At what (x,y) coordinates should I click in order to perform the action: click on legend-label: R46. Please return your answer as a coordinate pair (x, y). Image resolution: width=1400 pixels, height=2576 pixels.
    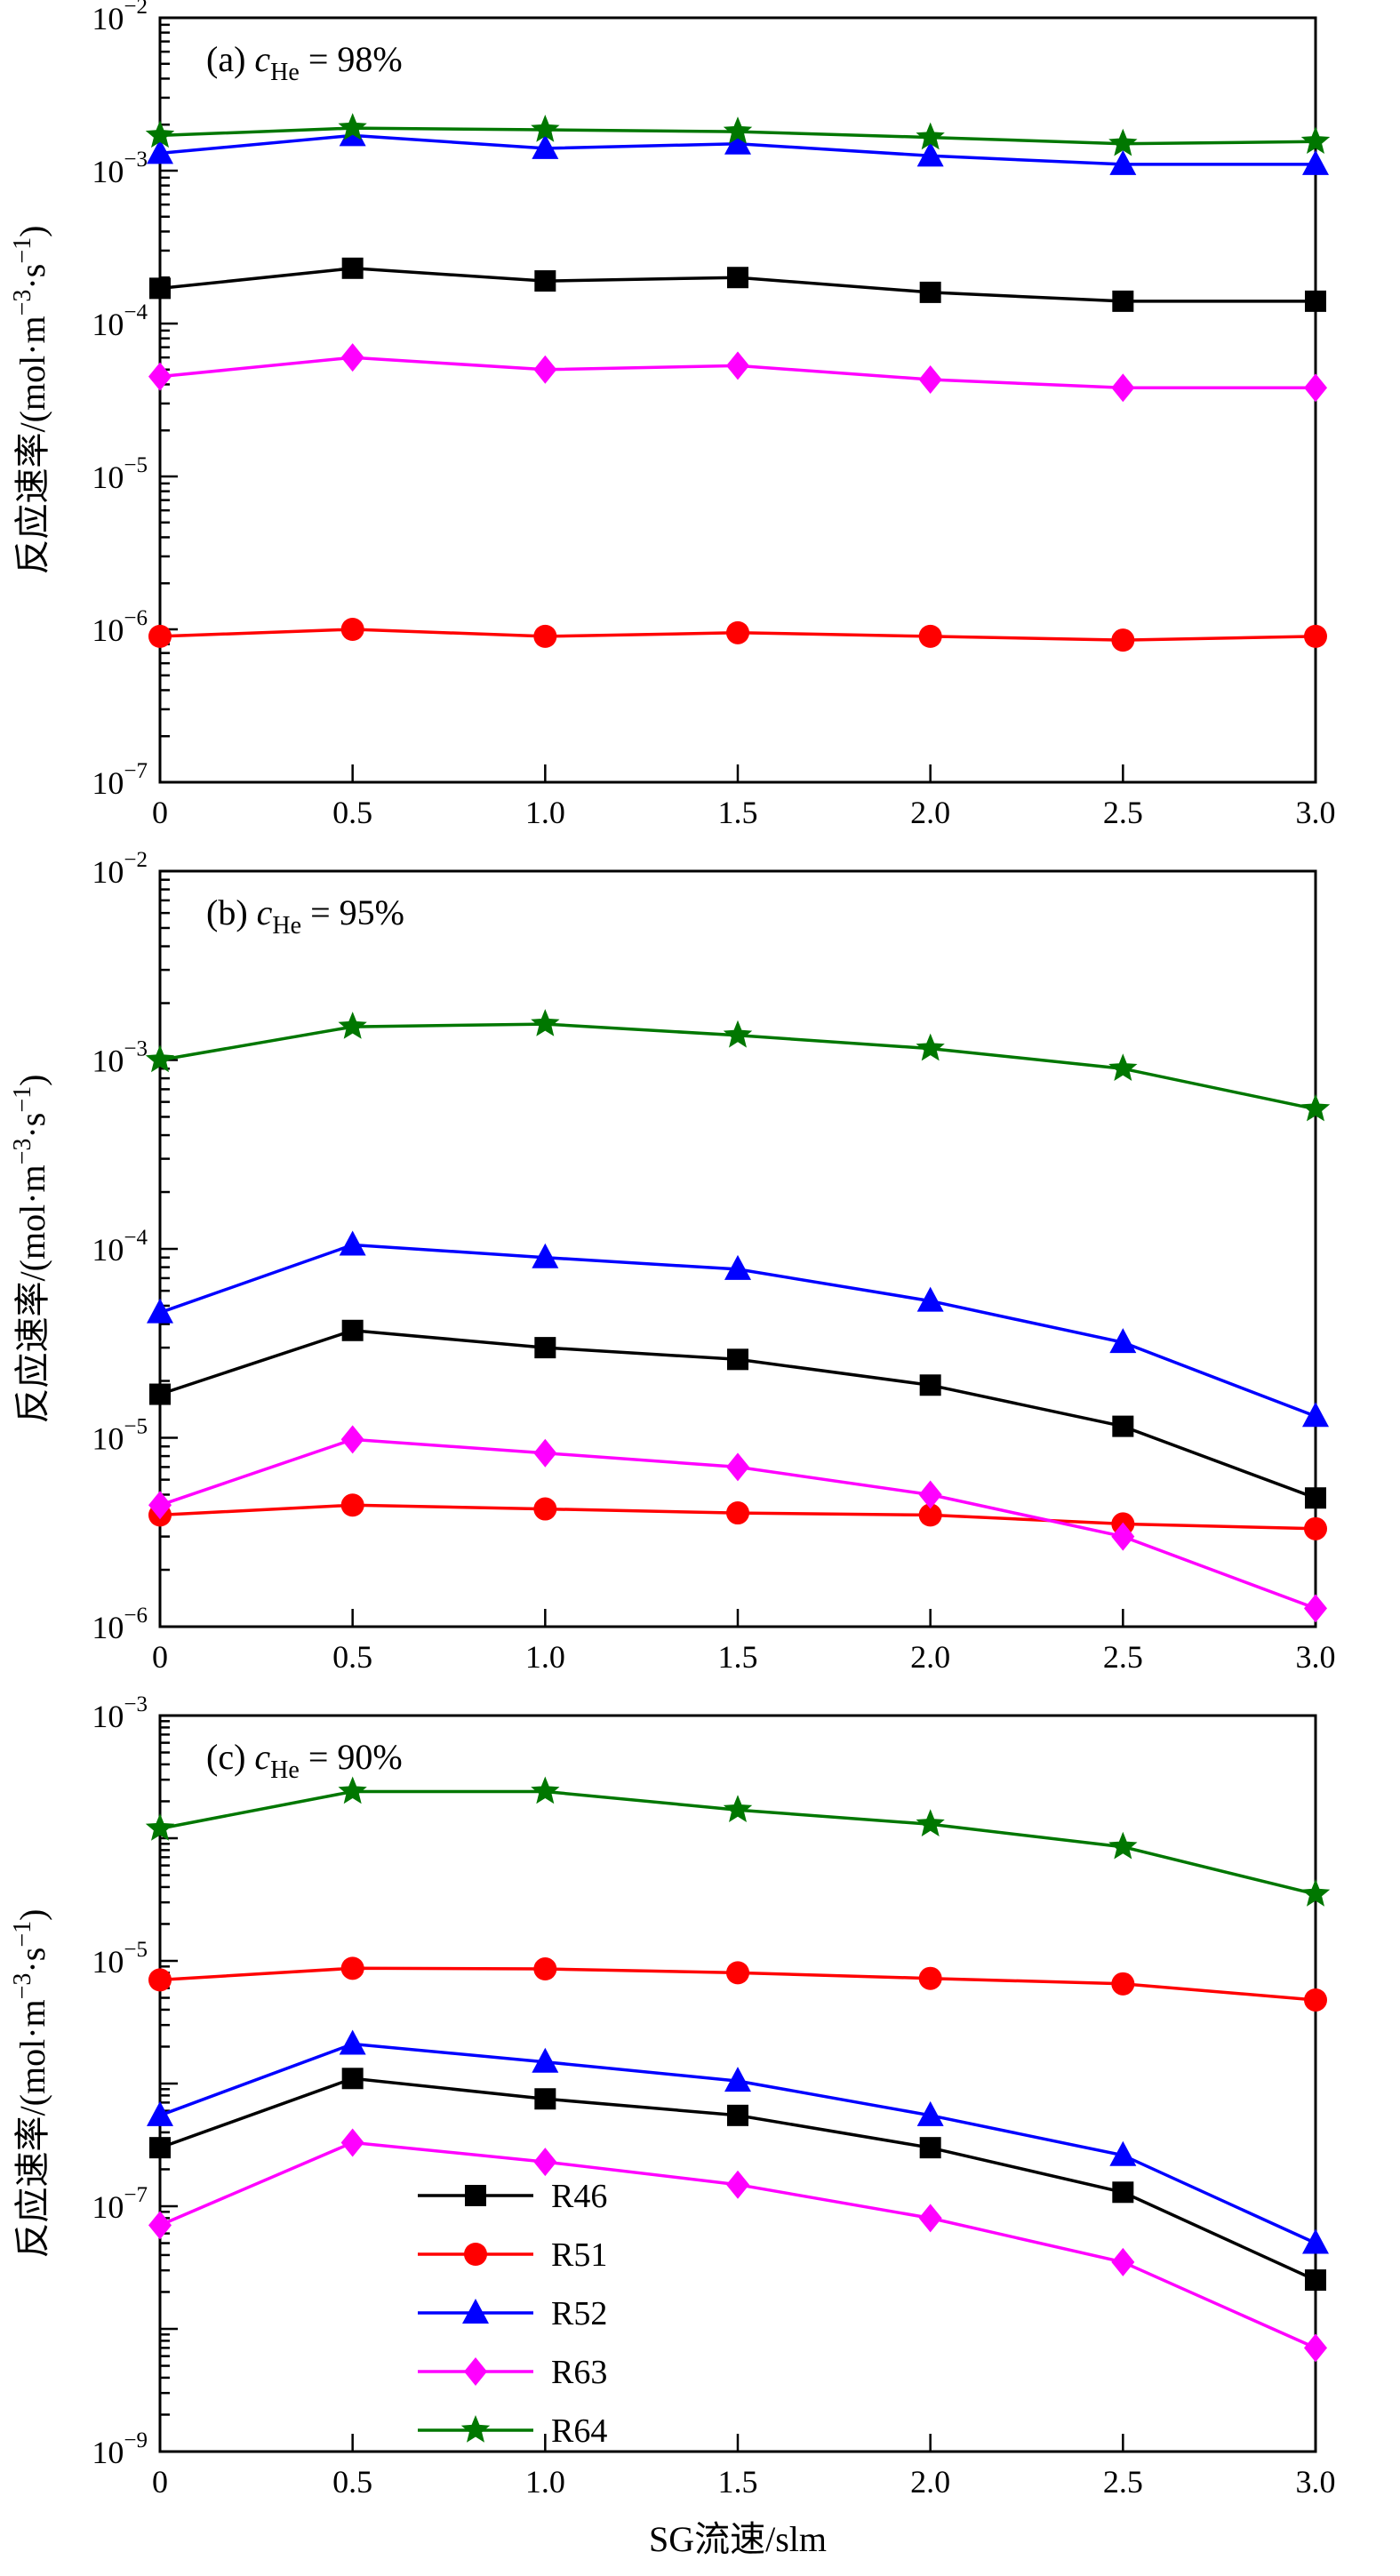
    Looking at the image, I should click on (579, 2196).